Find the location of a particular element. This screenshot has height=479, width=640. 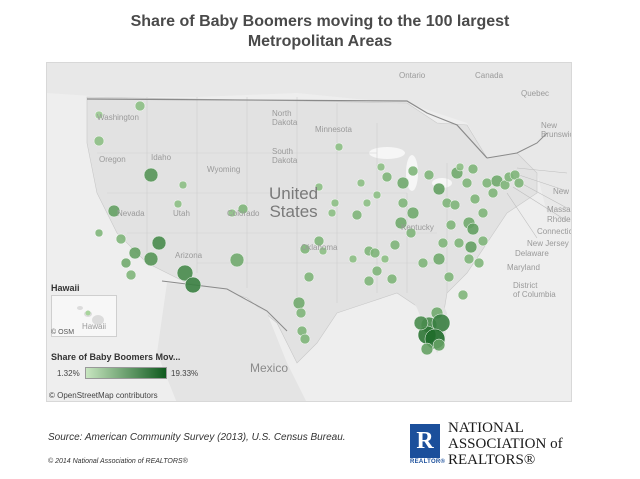

label-new: New is located at coordinates (561, 191).